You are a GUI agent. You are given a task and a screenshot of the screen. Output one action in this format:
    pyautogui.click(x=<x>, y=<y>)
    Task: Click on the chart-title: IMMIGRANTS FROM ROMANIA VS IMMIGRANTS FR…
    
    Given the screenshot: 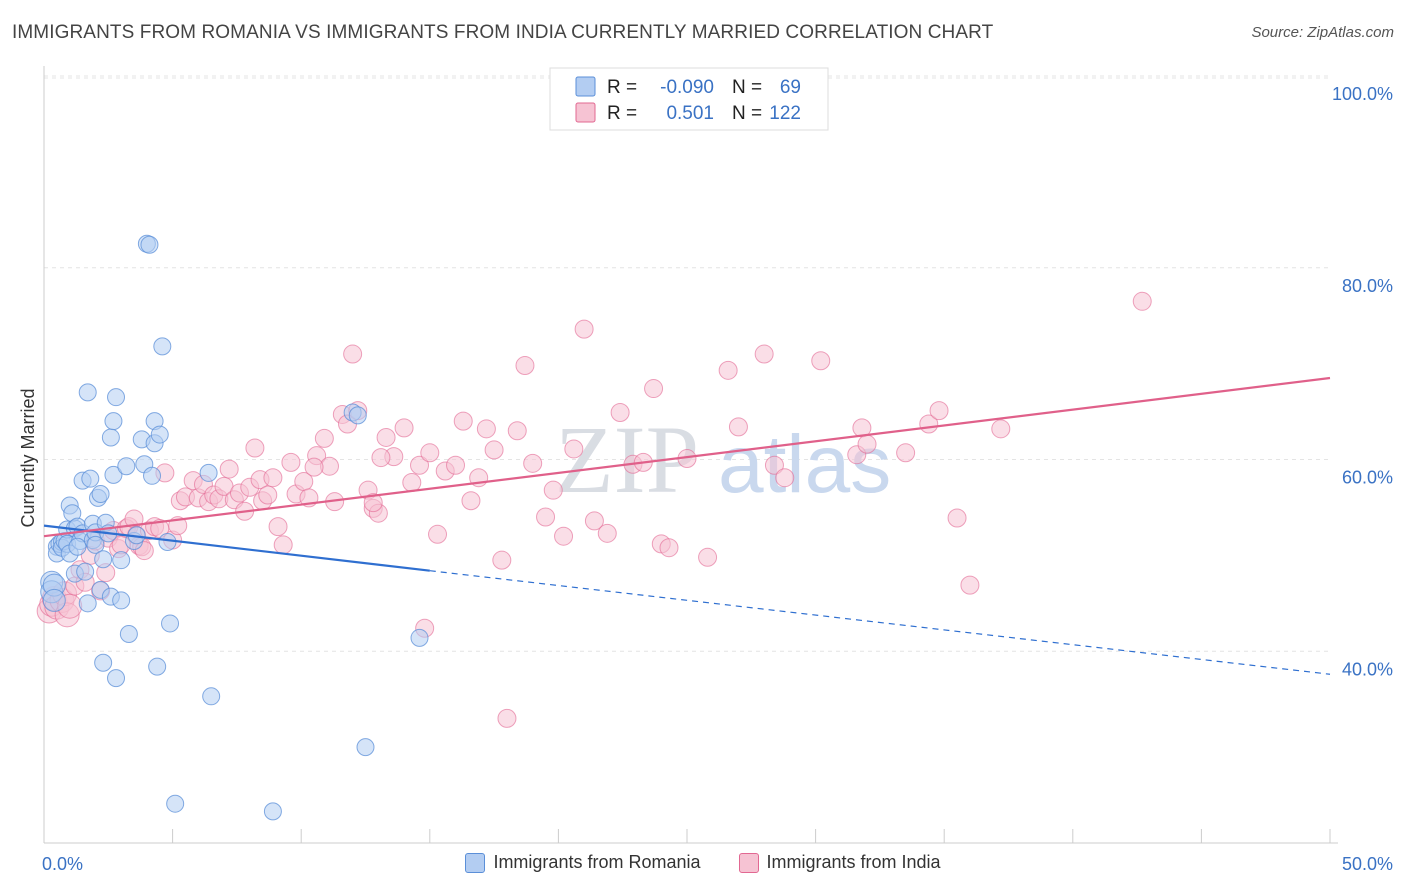 What is the action you would take?
    pyautogui.click(x=503, y=32)
    